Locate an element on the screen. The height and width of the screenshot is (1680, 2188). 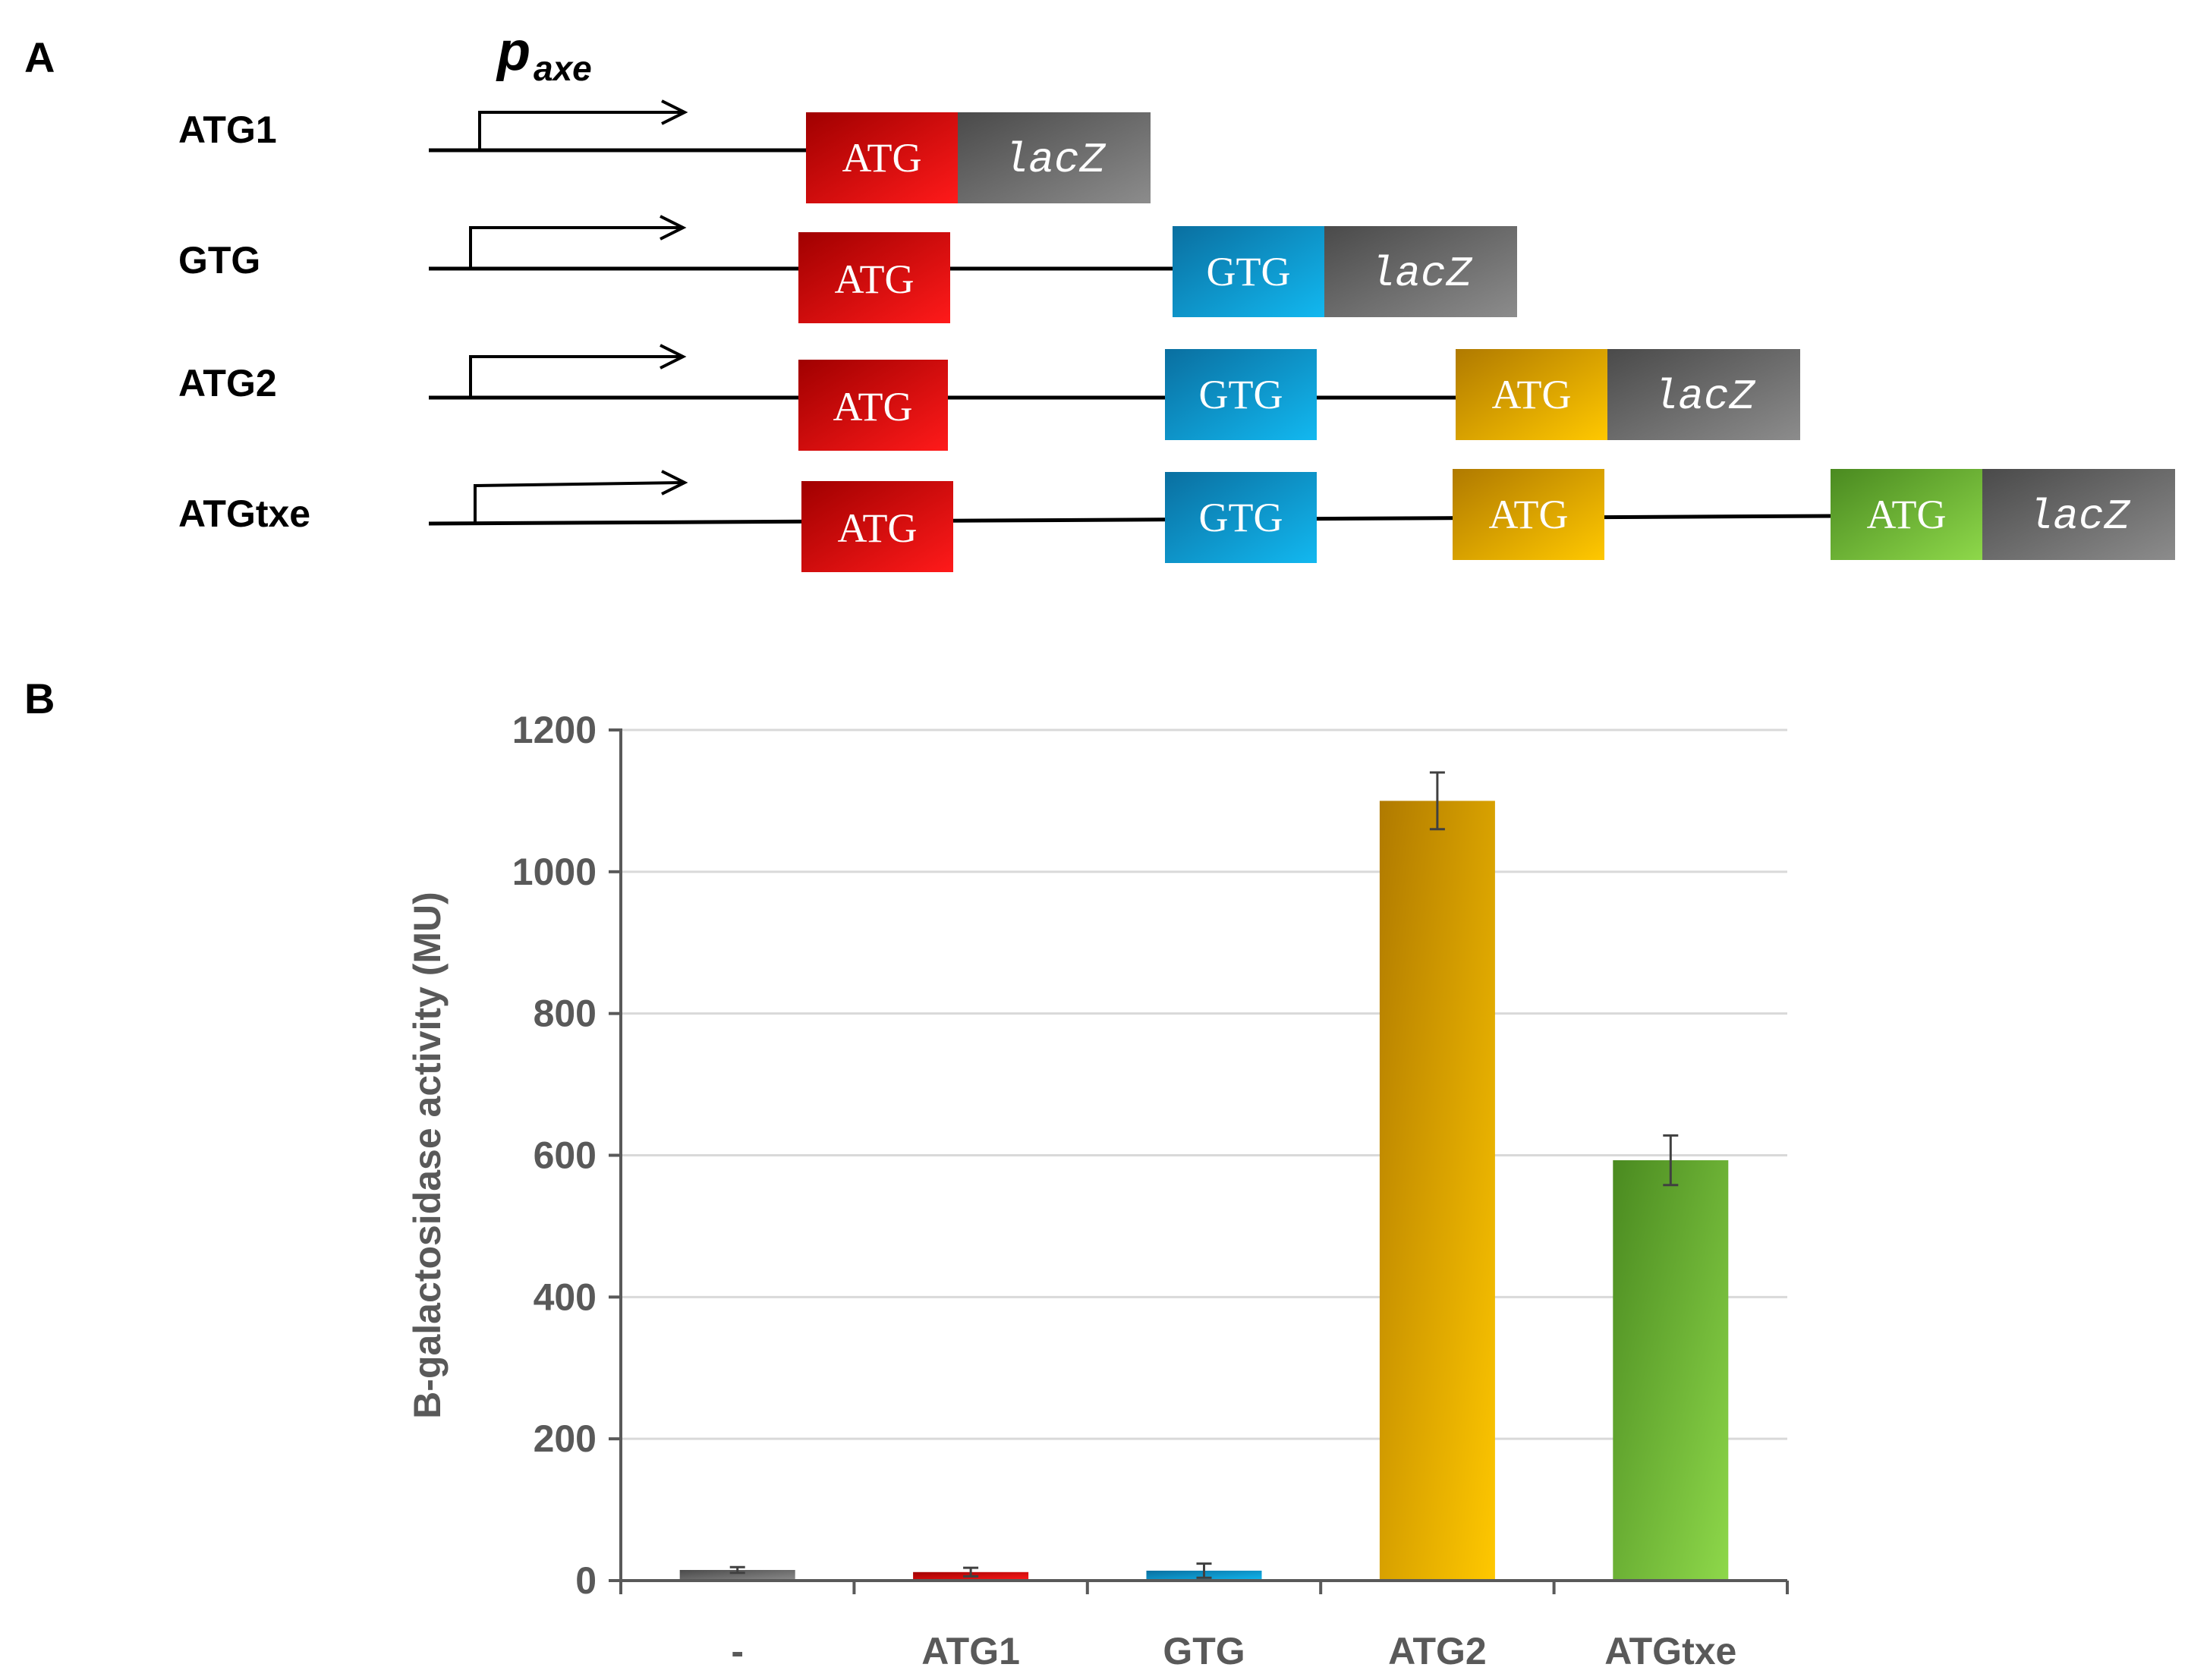
construct-label: GTG is located at coordinates (219, 260).